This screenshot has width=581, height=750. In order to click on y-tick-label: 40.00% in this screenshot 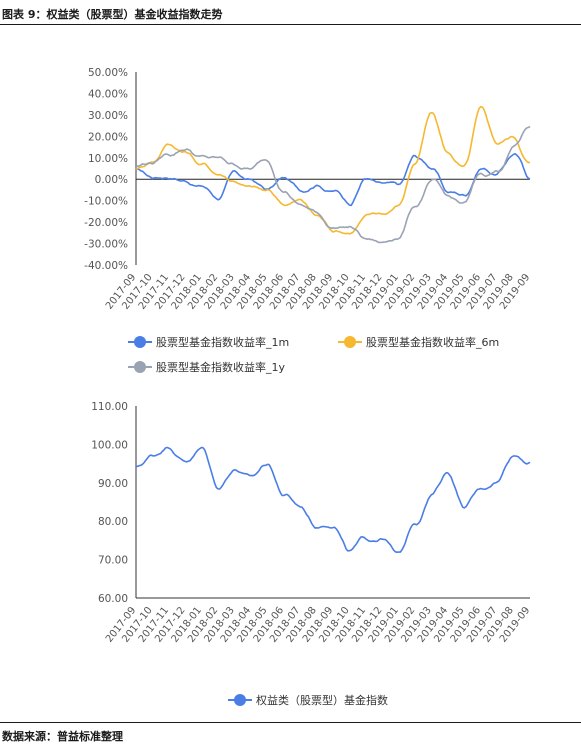, I will do `click(108, 94)`.